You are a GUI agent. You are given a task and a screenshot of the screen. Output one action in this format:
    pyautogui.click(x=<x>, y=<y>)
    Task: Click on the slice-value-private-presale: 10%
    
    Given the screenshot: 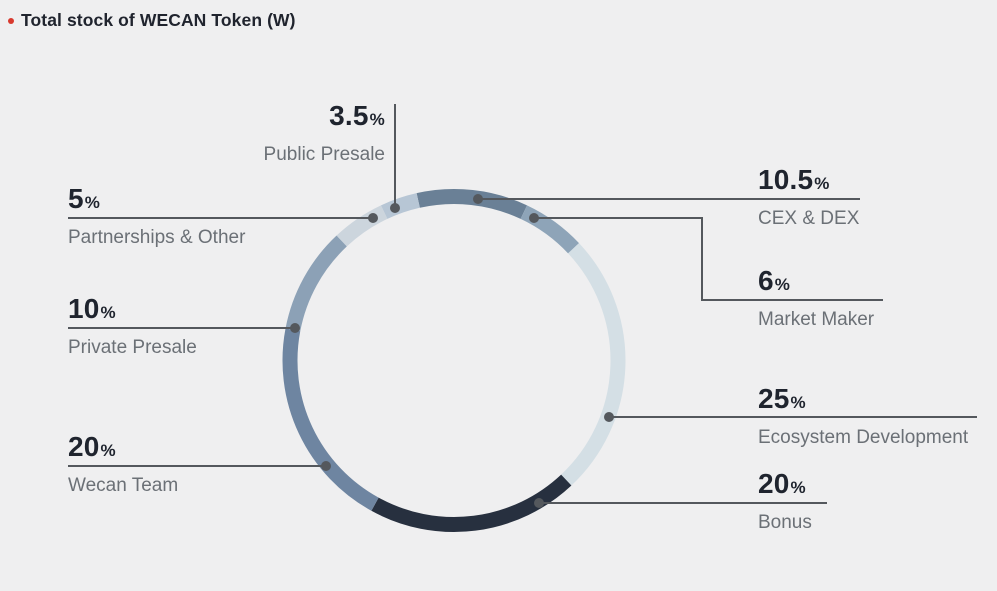 What is the action you would take?
    pyautogui.click(x=92, y=308)
    